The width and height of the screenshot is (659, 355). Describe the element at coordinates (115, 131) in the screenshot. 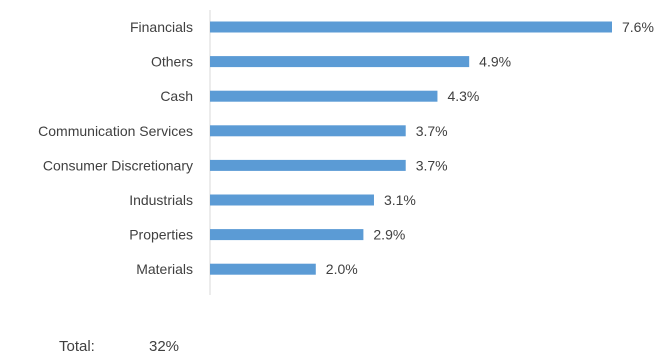

I see `category-label: Communication Services` at that location.